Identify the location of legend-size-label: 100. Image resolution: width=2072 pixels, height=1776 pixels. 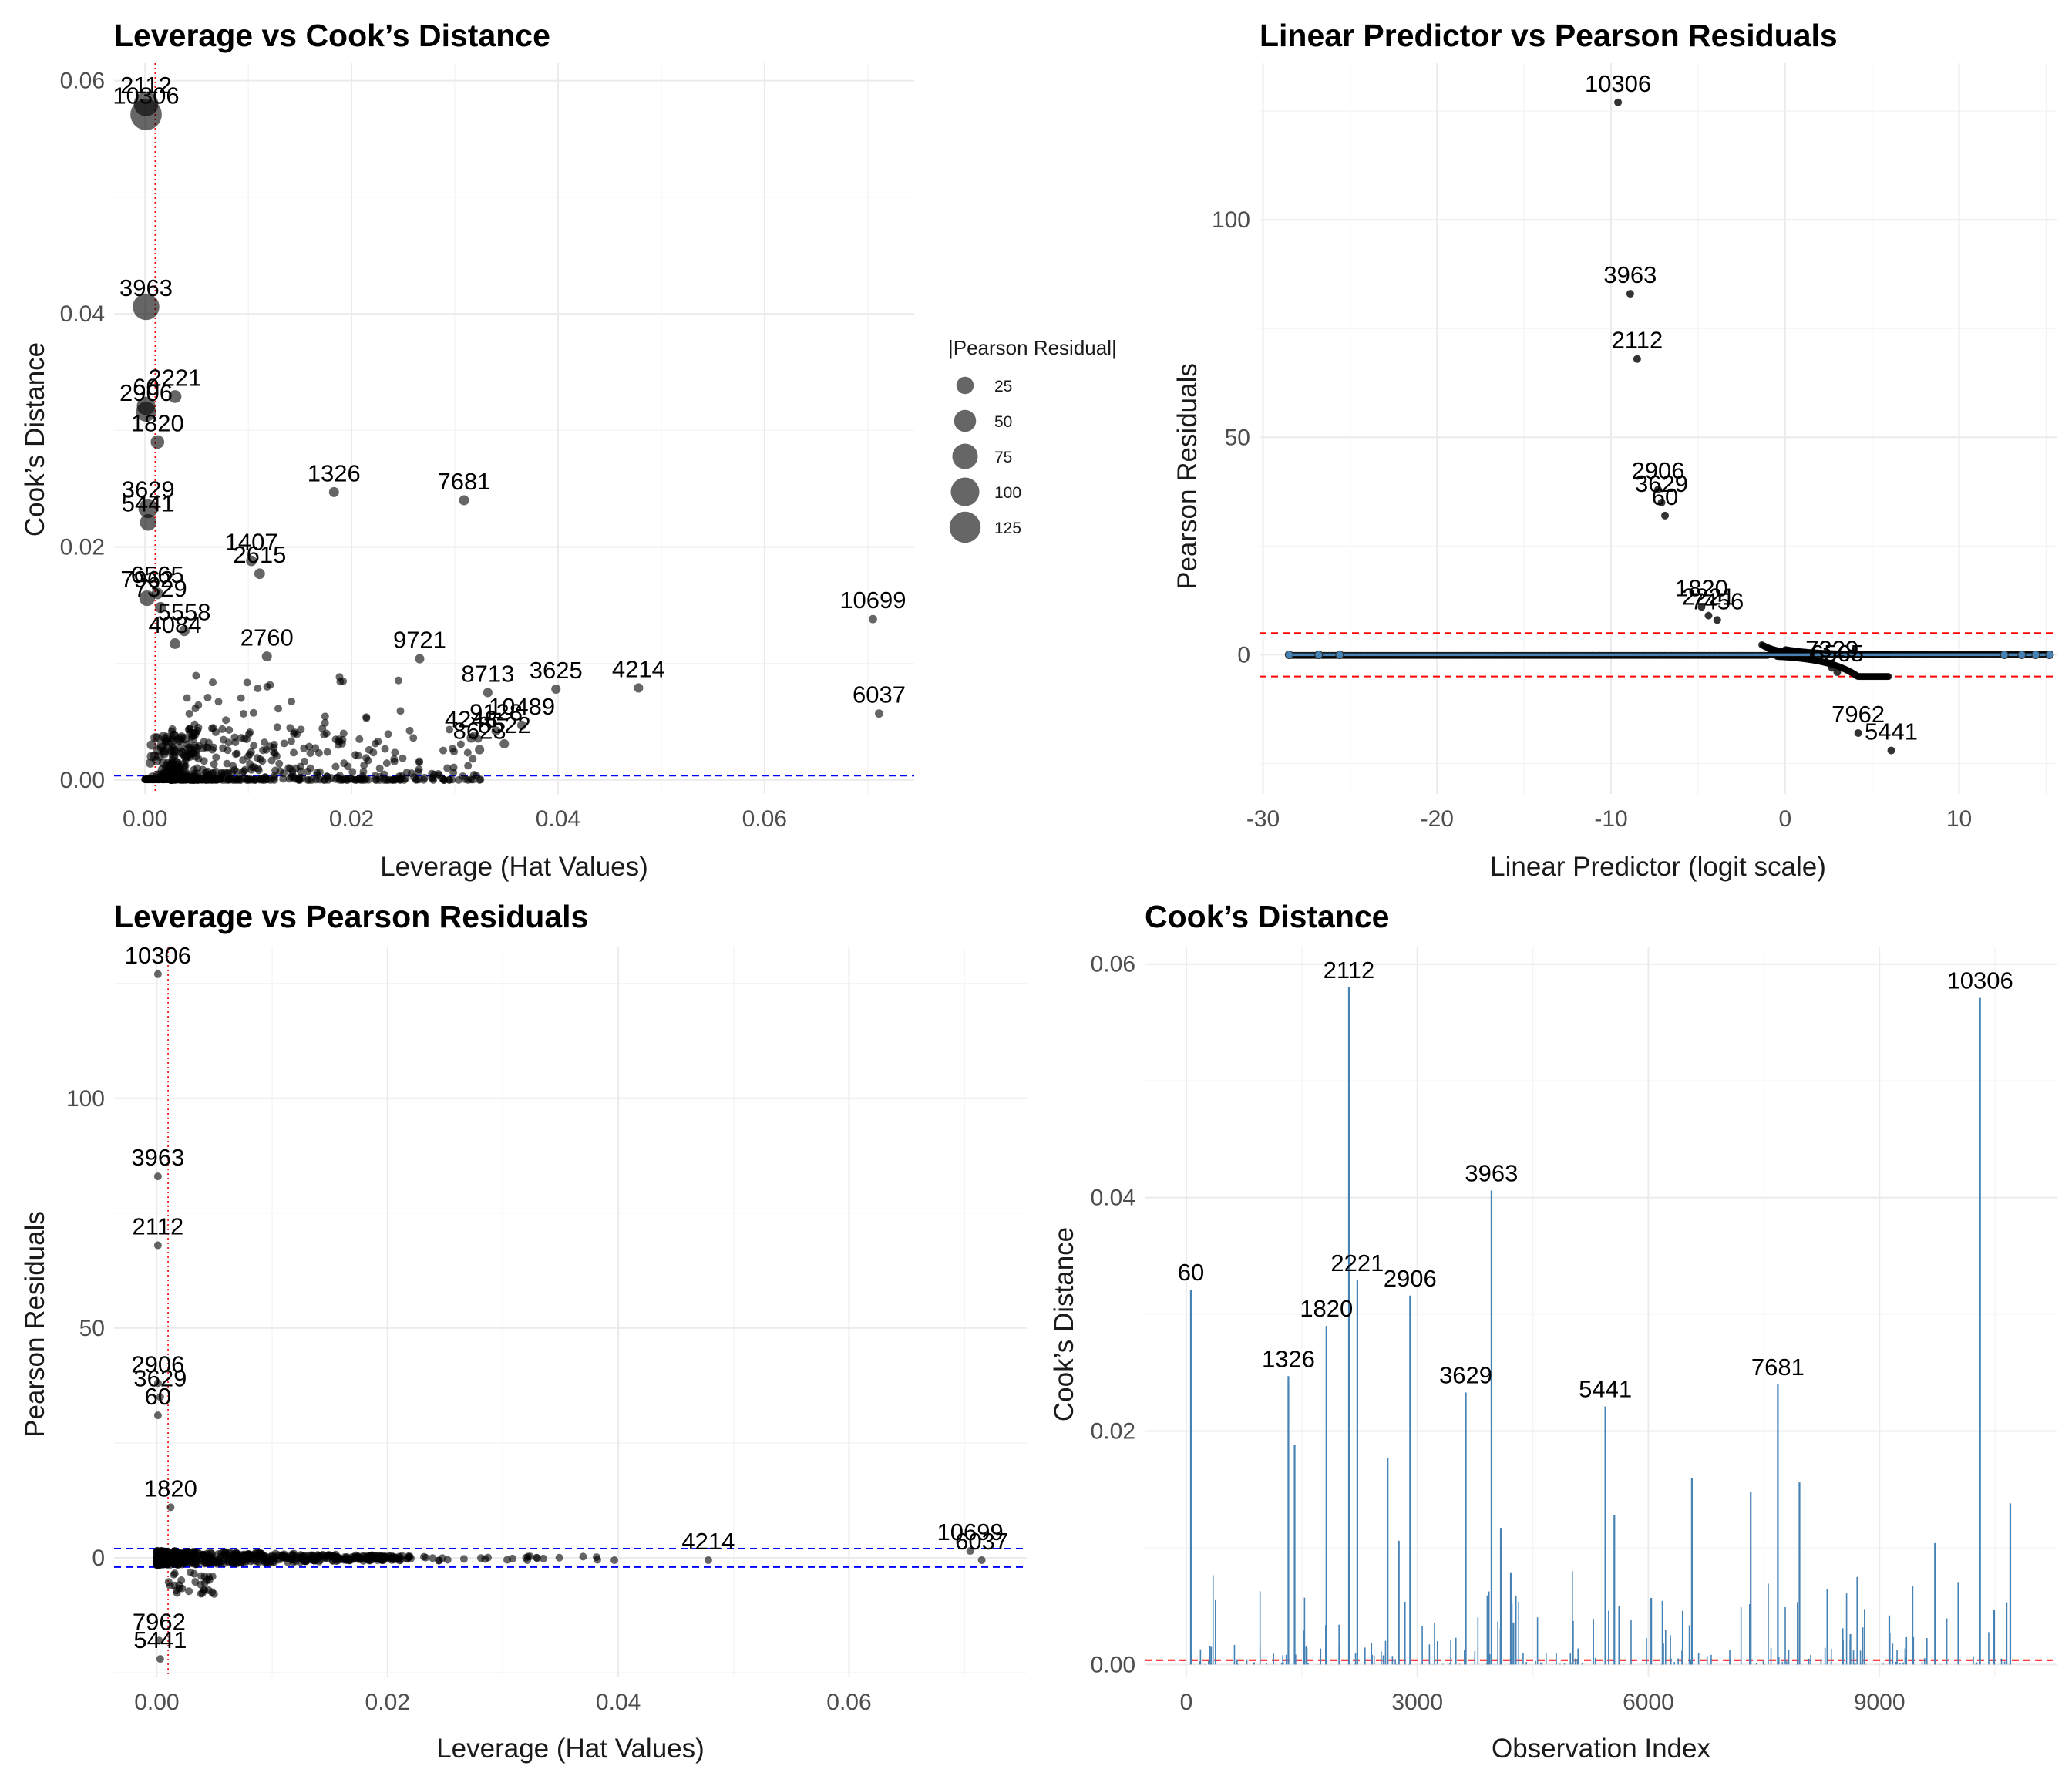
(1008, 493).